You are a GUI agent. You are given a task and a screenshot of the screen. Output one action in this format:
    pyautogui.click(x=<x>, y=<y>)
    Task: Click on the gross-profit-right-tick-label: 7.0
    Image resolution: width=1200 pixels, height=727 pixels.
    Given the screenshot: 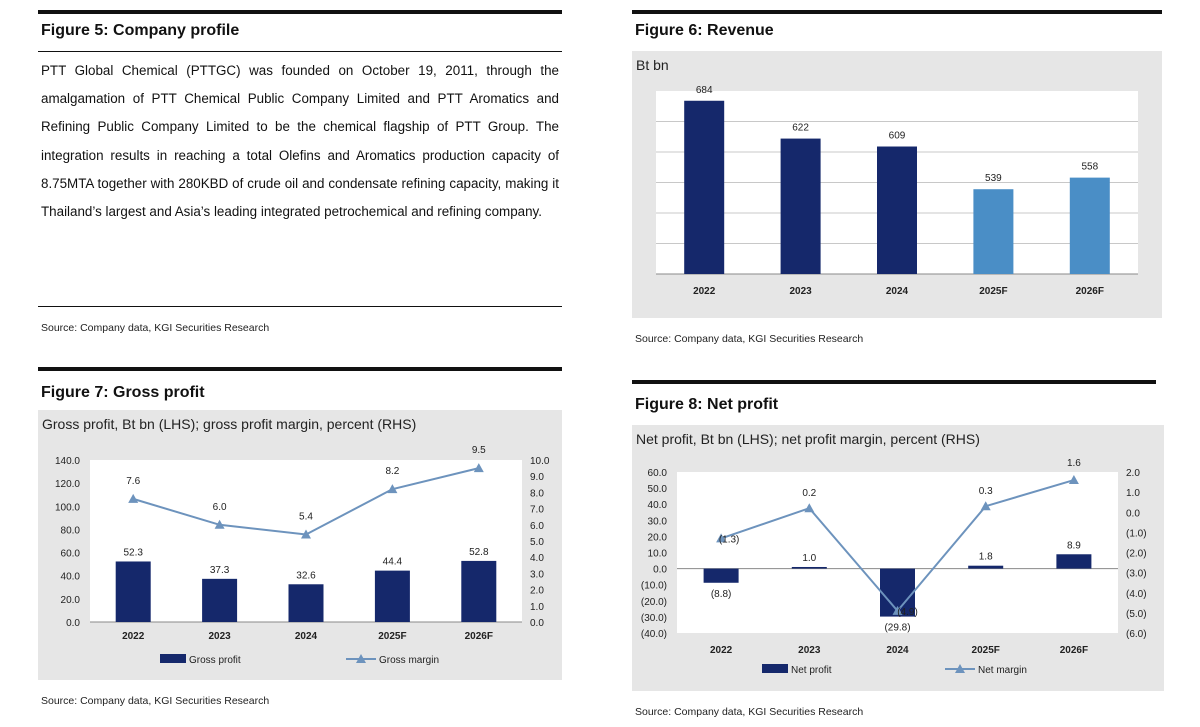 What is the action you would take?
    pyautogui.click(x=537, y=510)
    